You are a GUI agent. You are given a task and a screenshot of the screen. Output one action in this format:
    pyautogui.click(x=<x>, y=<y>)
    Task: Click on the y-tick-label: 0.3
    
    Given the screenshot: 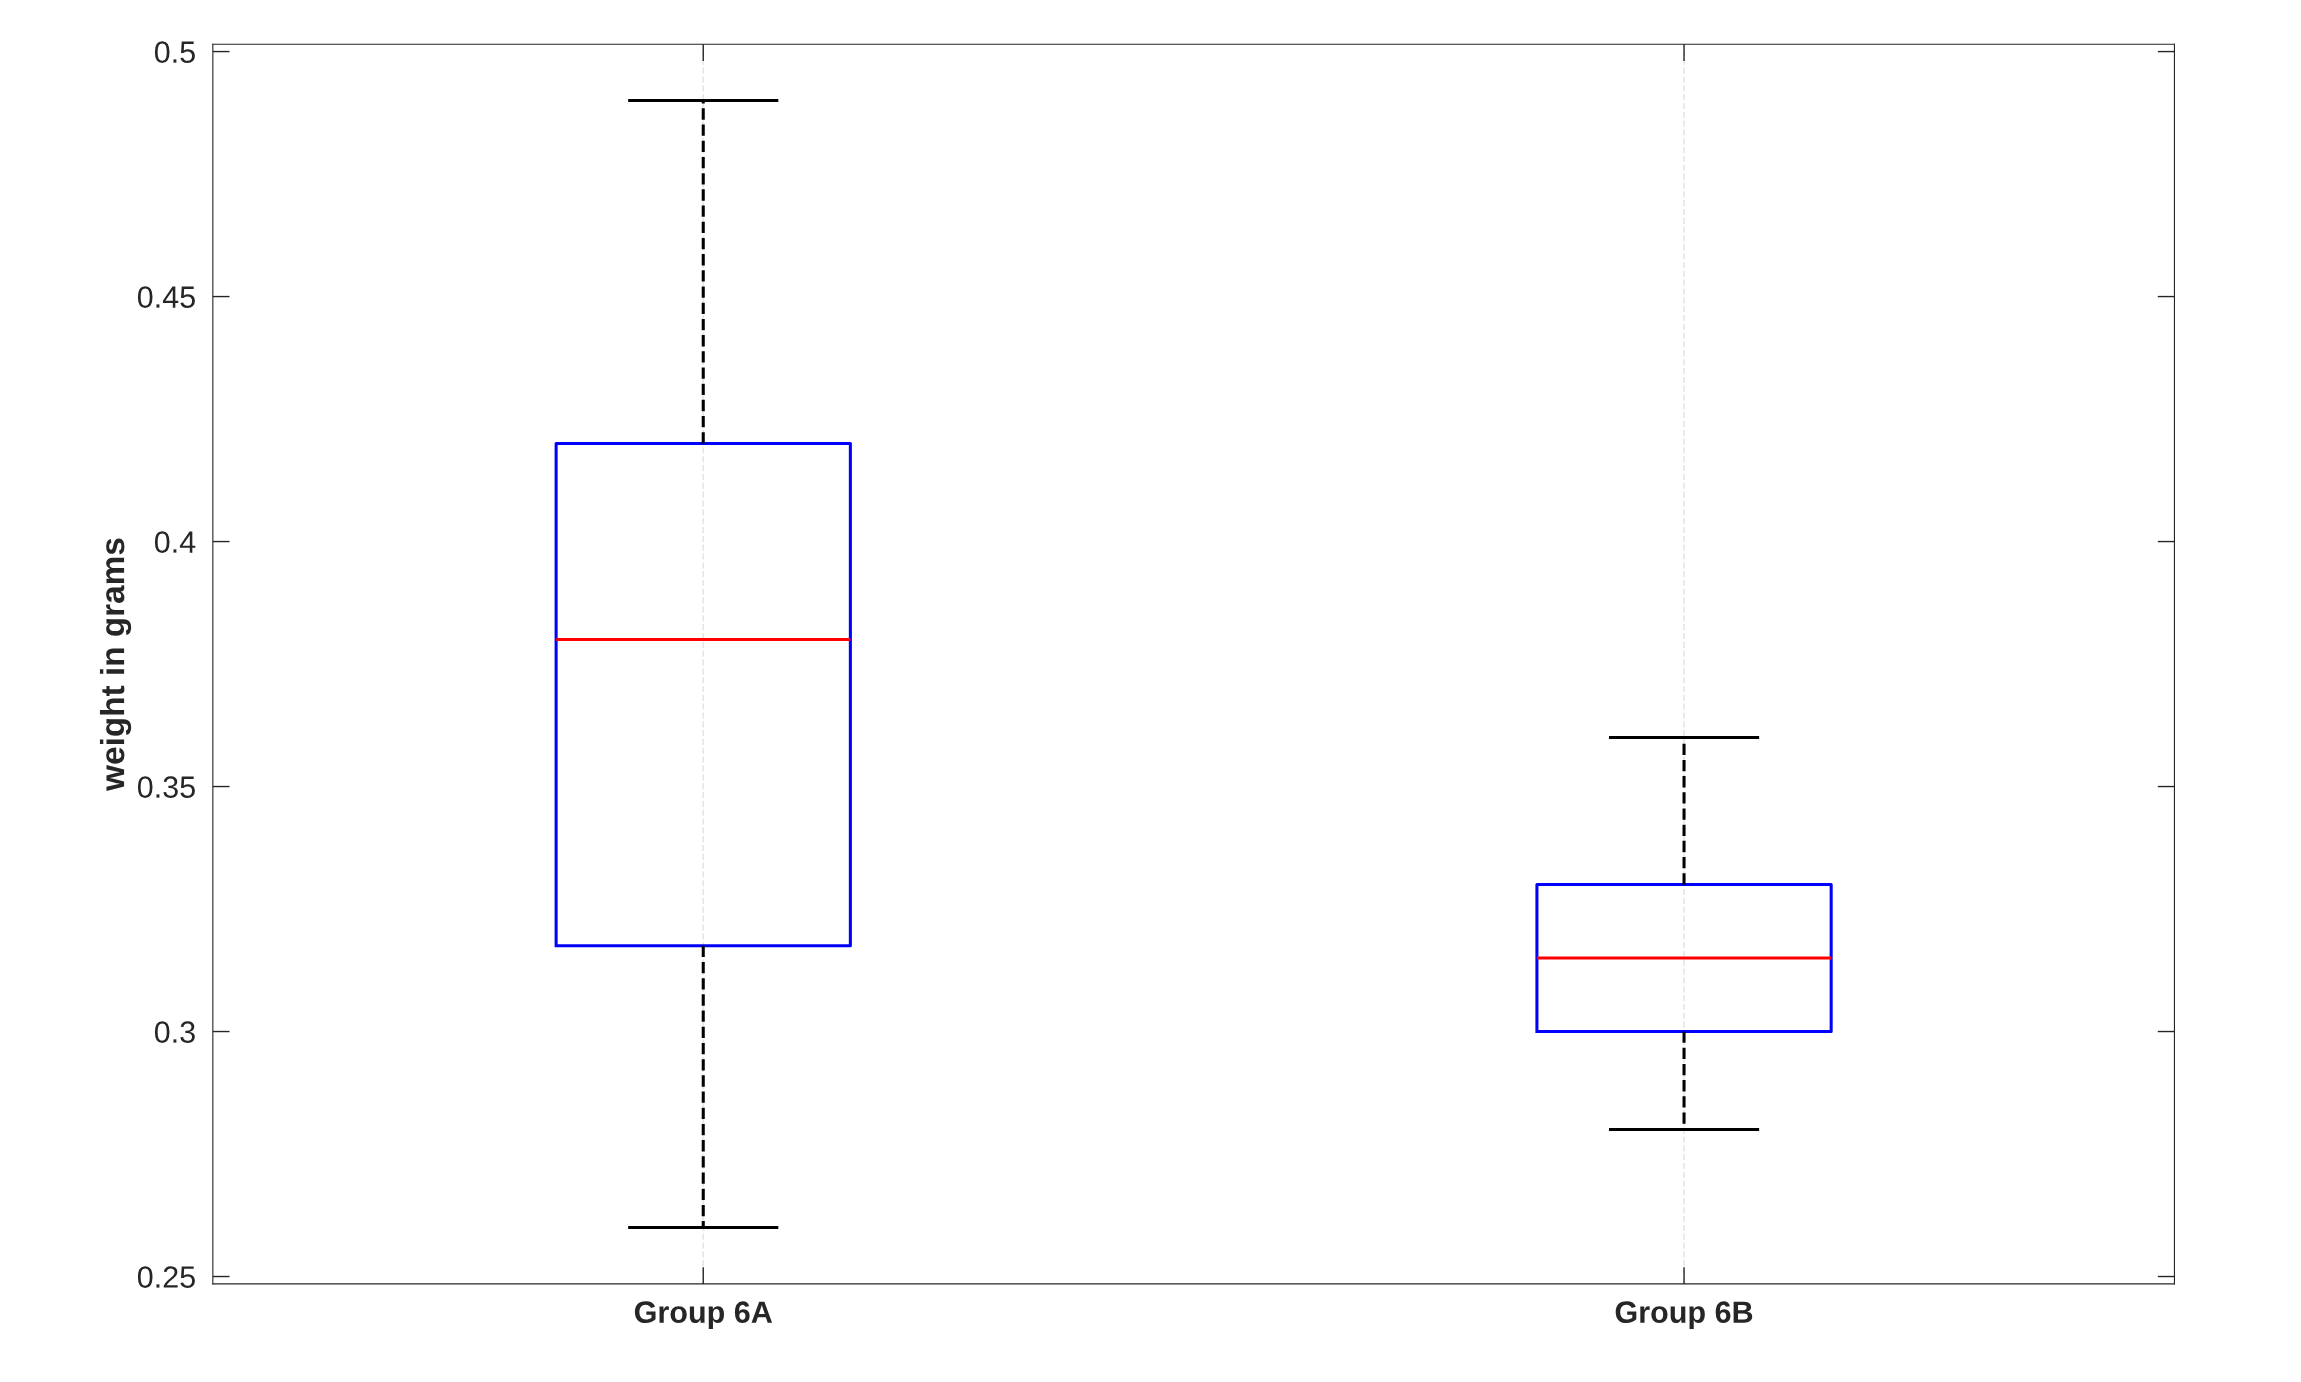 What is the action you would take?
    pyautogui.click(x=174, y=1032)
    